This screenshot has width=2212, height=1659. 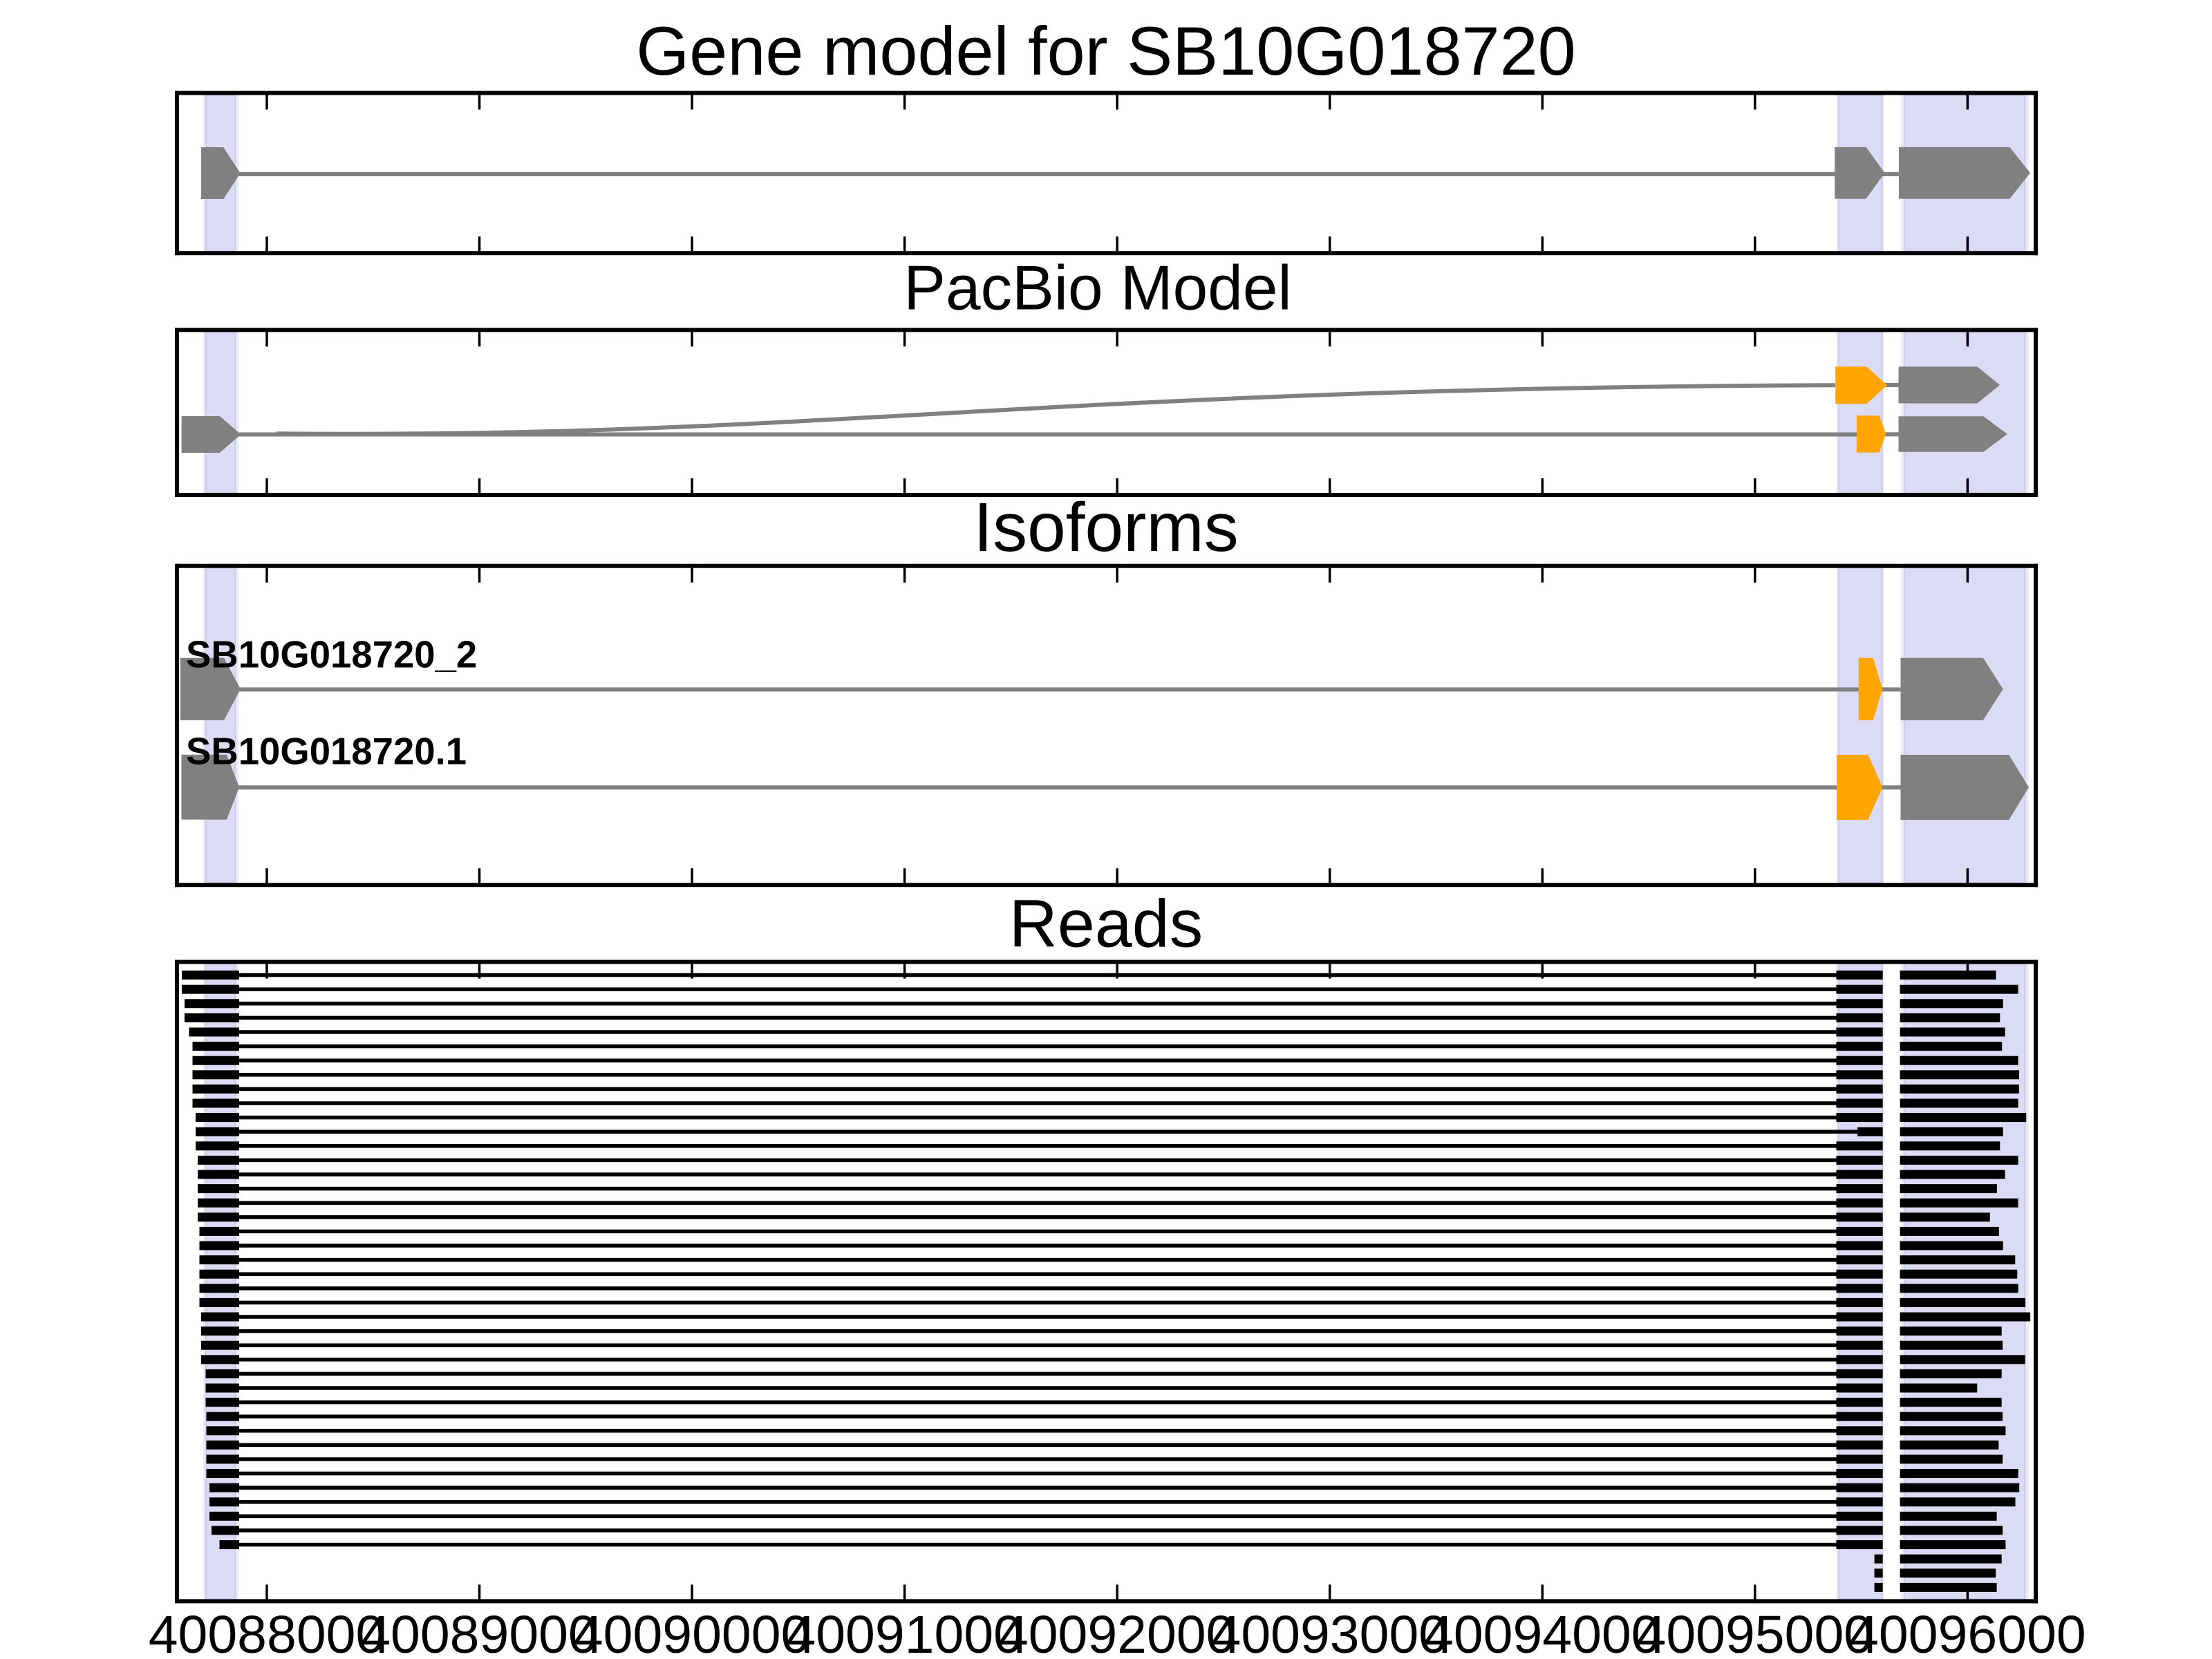 I want to click on svg-text: 40091000, so click(x=904, y=1632).